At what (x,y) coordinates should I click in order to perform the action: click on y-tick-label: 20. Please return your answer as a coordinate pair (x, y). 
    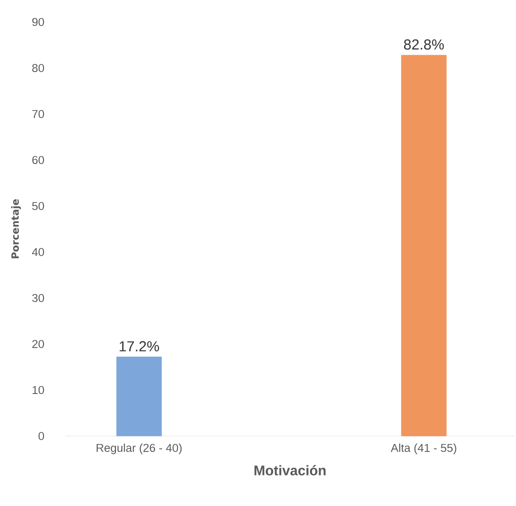
    Looking at the image, I should click on (38, 344).